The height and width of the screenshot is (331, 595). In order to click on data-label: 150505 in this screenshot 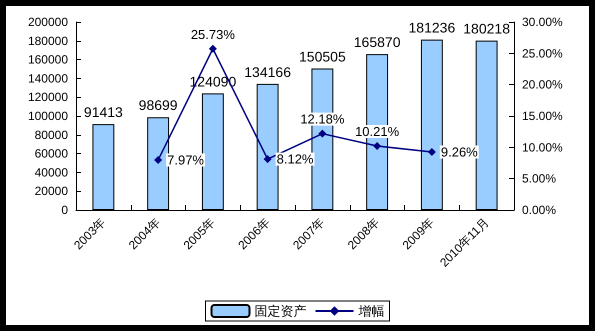, I will do `click(322, 56)`.